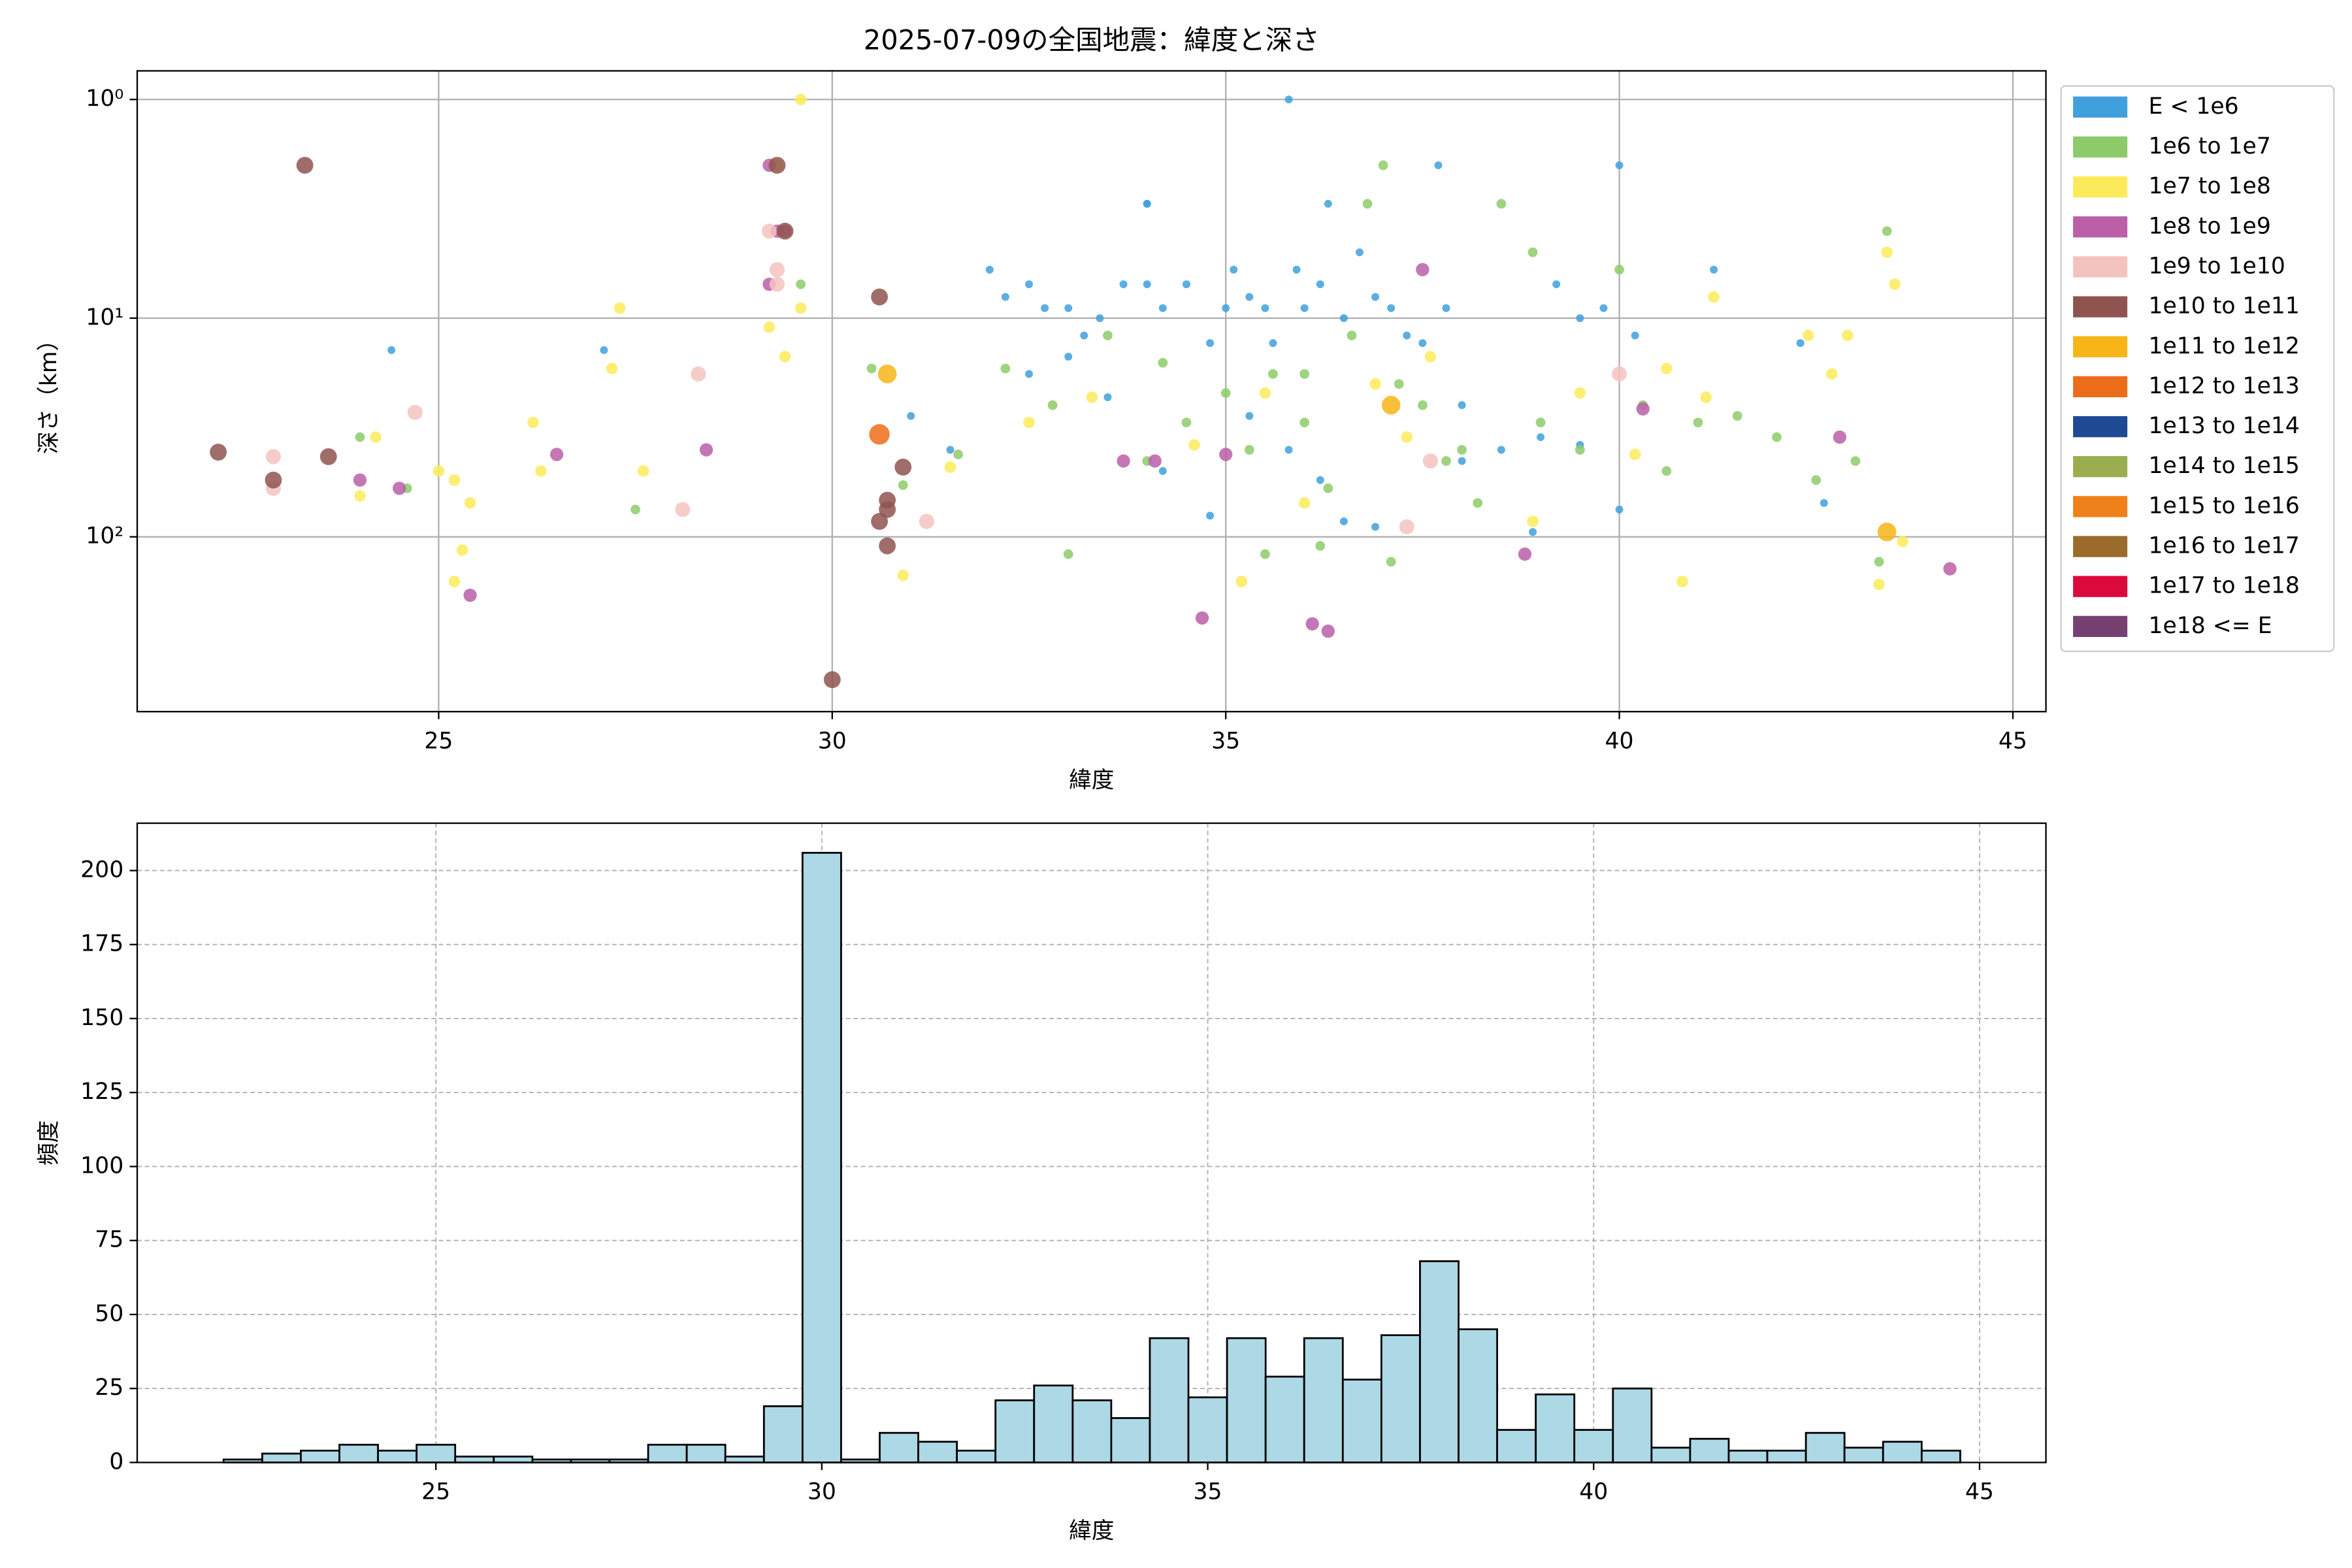 The height and width of the screenshot is (1568, 2352). What do you see at coordinates (101, 1092) in the screenshot?
I see `y-tick-label: 125` at bounding box center [101, 1092].